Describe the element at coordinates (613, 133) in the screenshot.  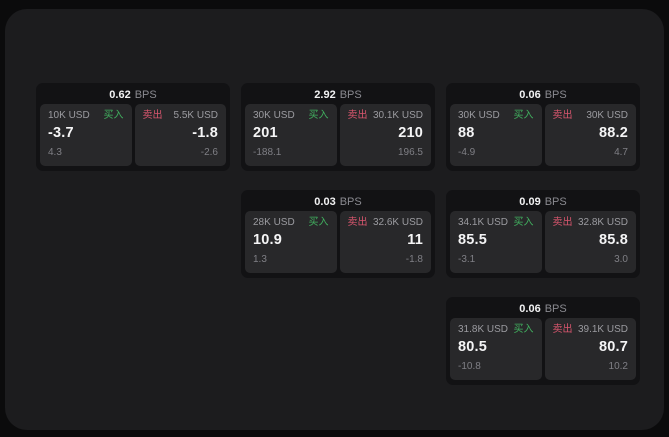
I see `sell-value: 88.2` at that location.